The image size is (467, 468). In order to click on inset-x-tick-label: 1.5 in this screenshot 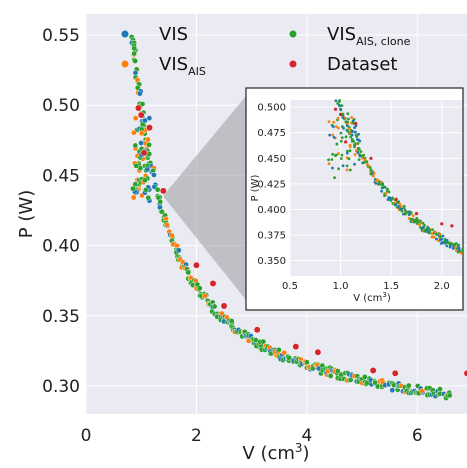, I will do `click(391, 286)`.